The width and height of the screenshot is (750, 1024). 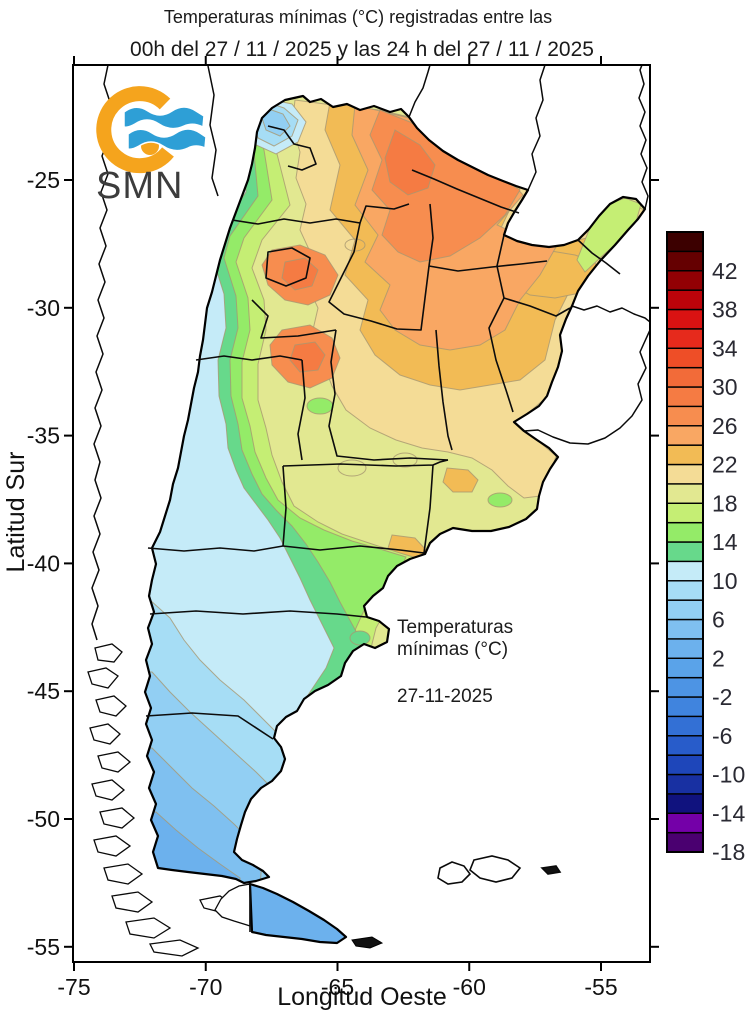 What do you see at coordinates (73, 987) in the screenshot?
I see `x-tick-label: -75` at bounding box center [73, 987].